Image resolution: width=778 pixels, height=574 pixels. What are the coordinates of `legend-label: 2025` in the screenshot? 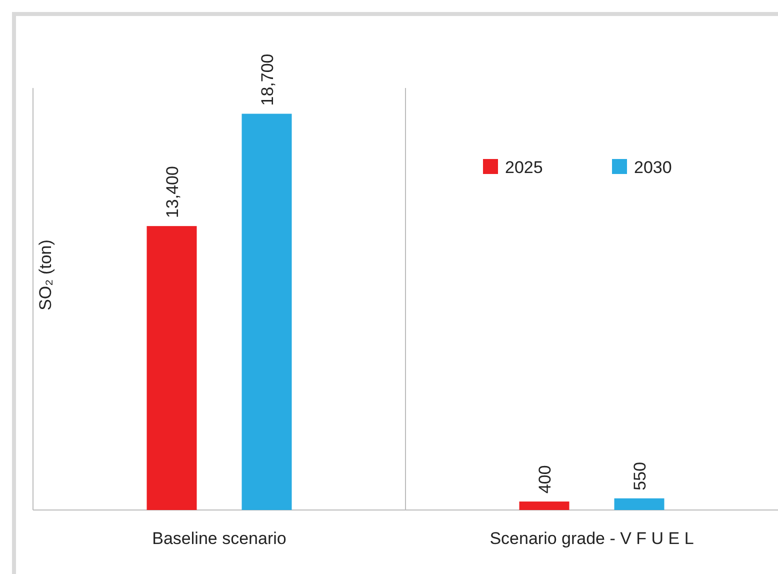 It's located at (524, 167).